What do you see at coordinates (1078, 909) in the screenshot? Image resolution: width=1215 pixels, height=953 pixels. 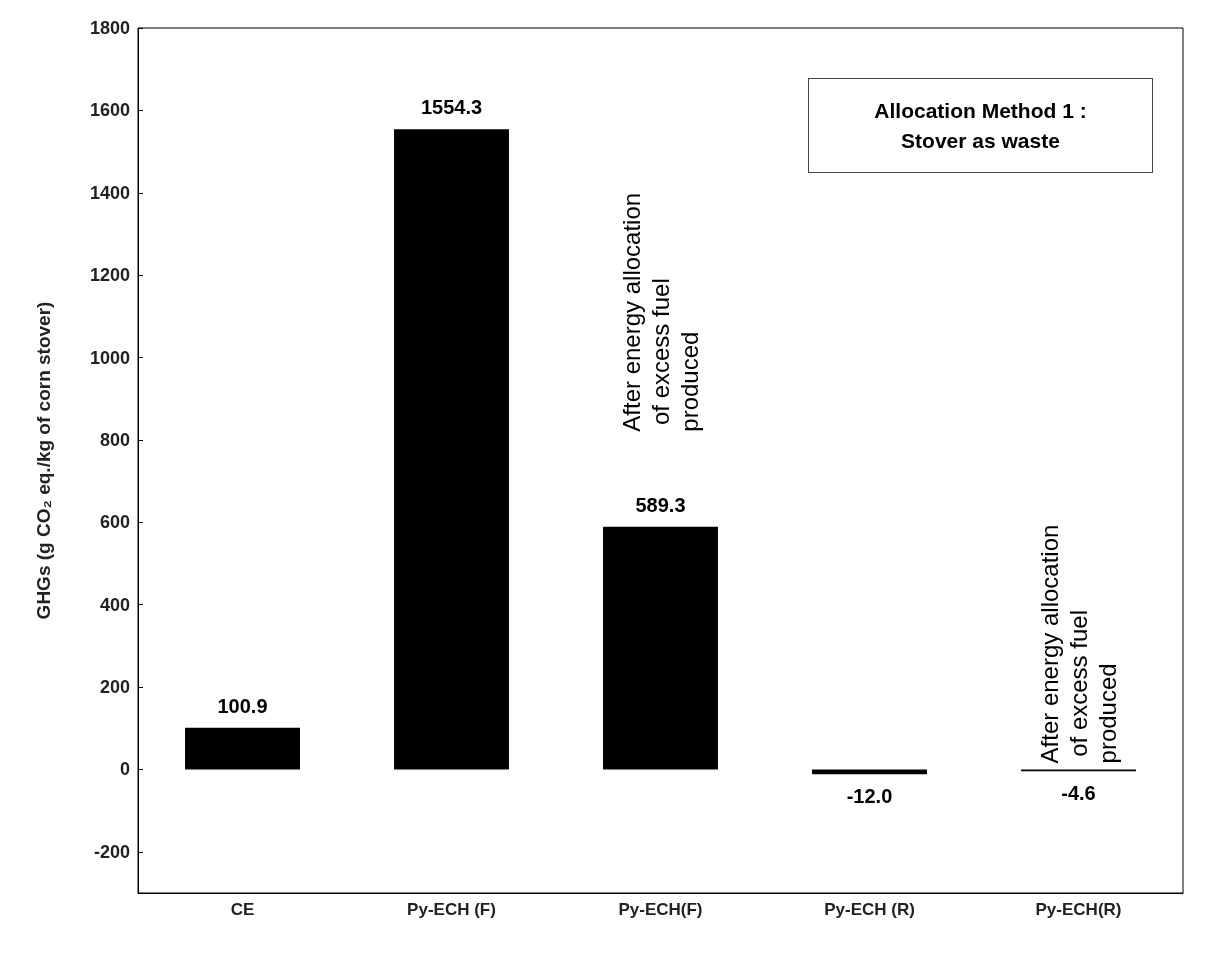 I see `x-tick-label: Py-ECH(R)` at bounding box center [1078, 909].